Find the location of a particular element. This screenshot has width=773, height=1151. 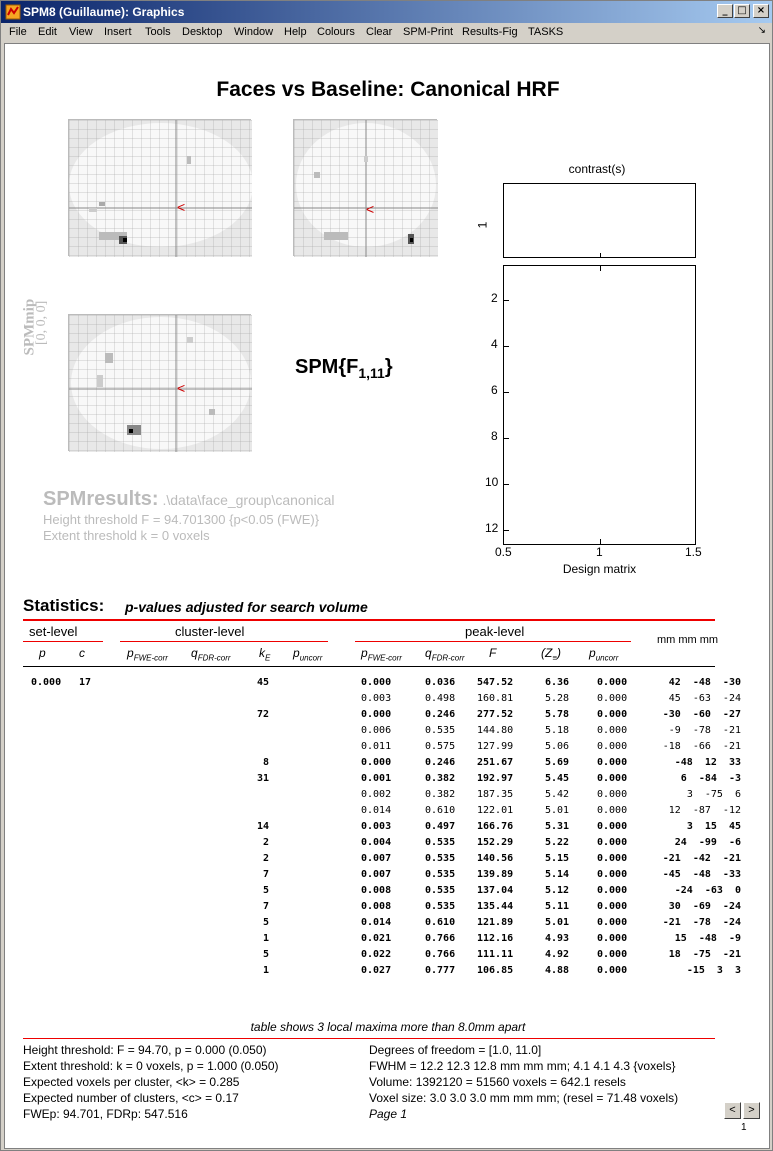

col-peak-pfwe: pFWE-corr is located at coordinates (381, 654).